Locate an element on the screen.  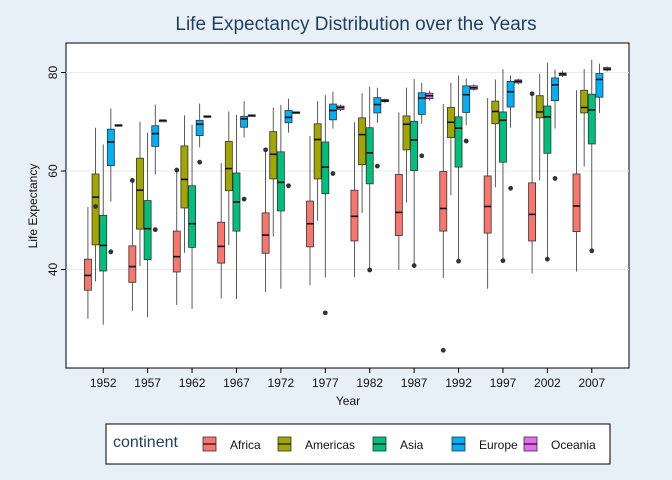
legend-label: Europe is located at coordinates (498, 445).